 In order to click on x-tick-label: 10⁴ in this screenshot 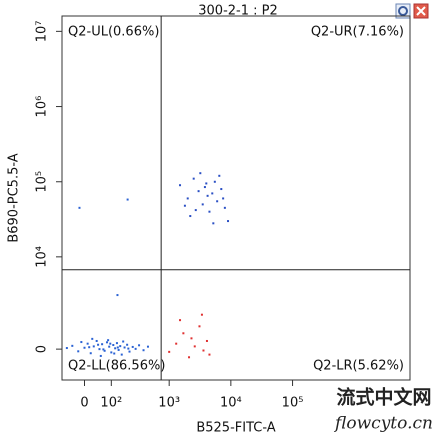, I will do `click(231, 403)`.